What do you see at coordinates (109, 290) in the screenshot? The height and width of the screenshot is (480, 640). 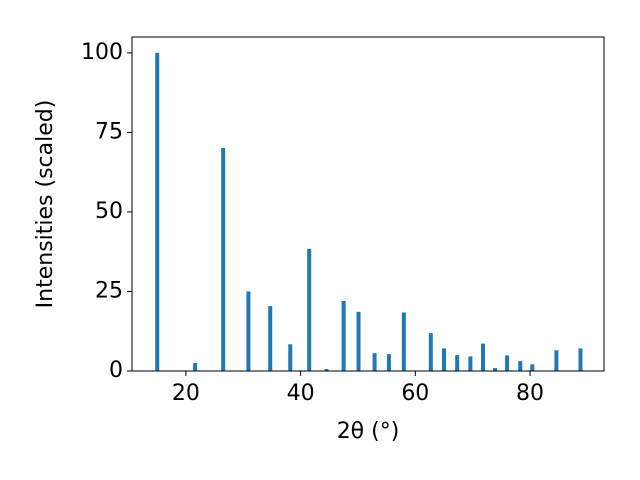 I see `y-tick-label: 25` at bounding box center [109, 290].